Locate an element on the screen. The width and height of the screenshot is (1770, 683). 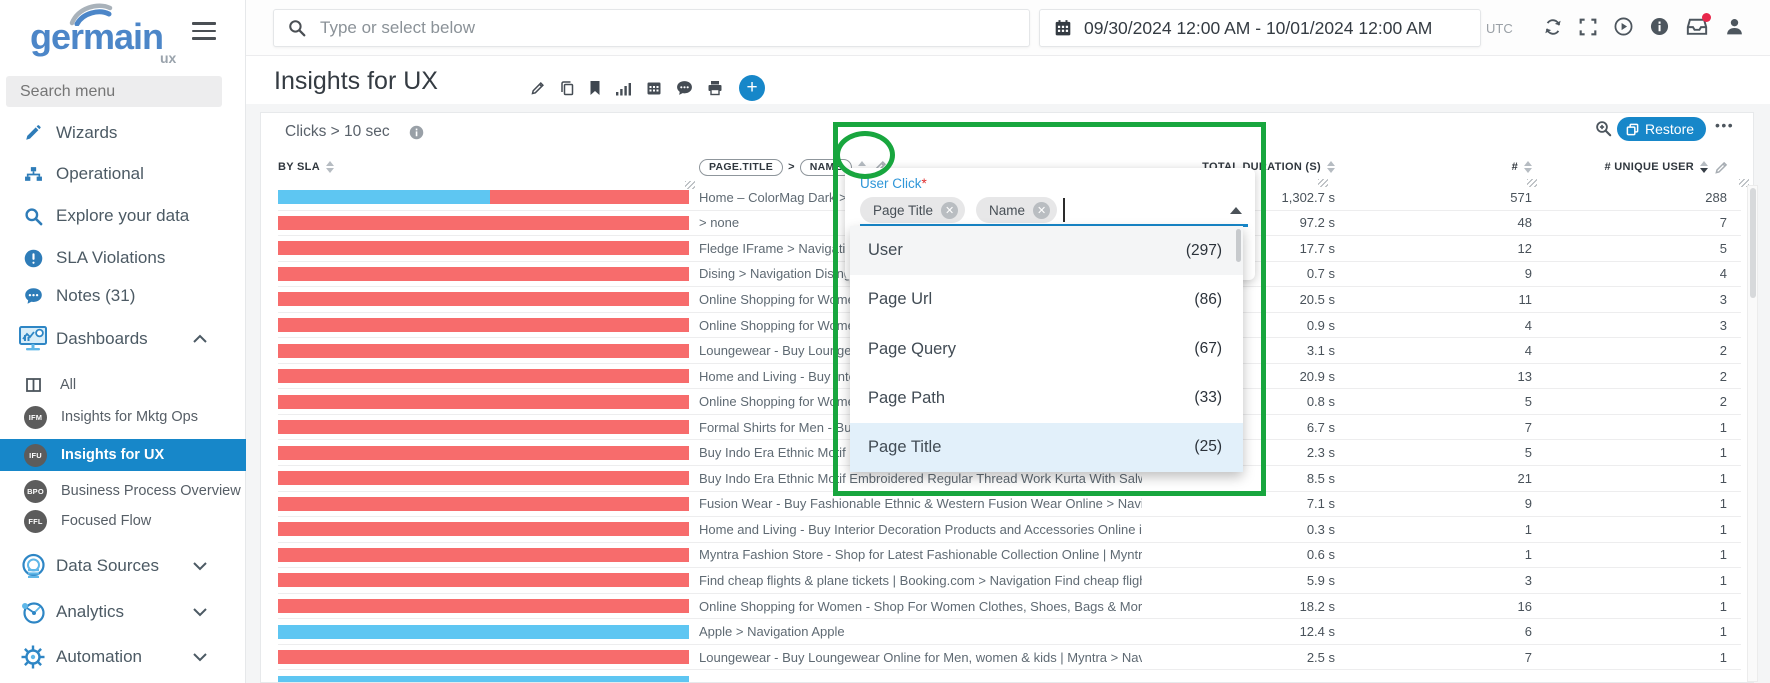
table-row: Apple > Navigation Apple 12.4 s 6 1 is located at coordinates (1009, 632).